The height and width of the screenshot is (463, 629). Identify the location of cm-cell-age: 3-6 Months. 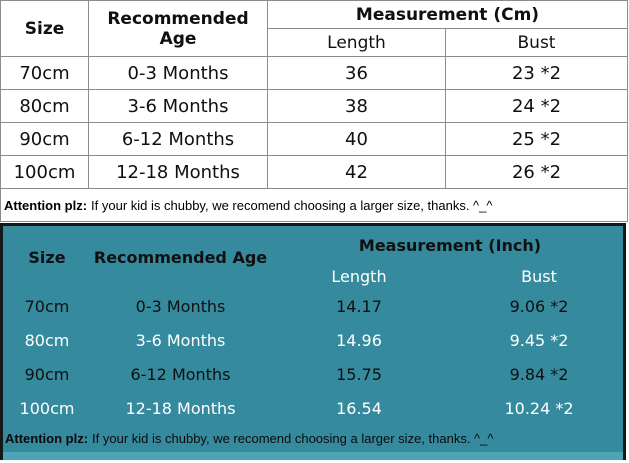
(178, 106).